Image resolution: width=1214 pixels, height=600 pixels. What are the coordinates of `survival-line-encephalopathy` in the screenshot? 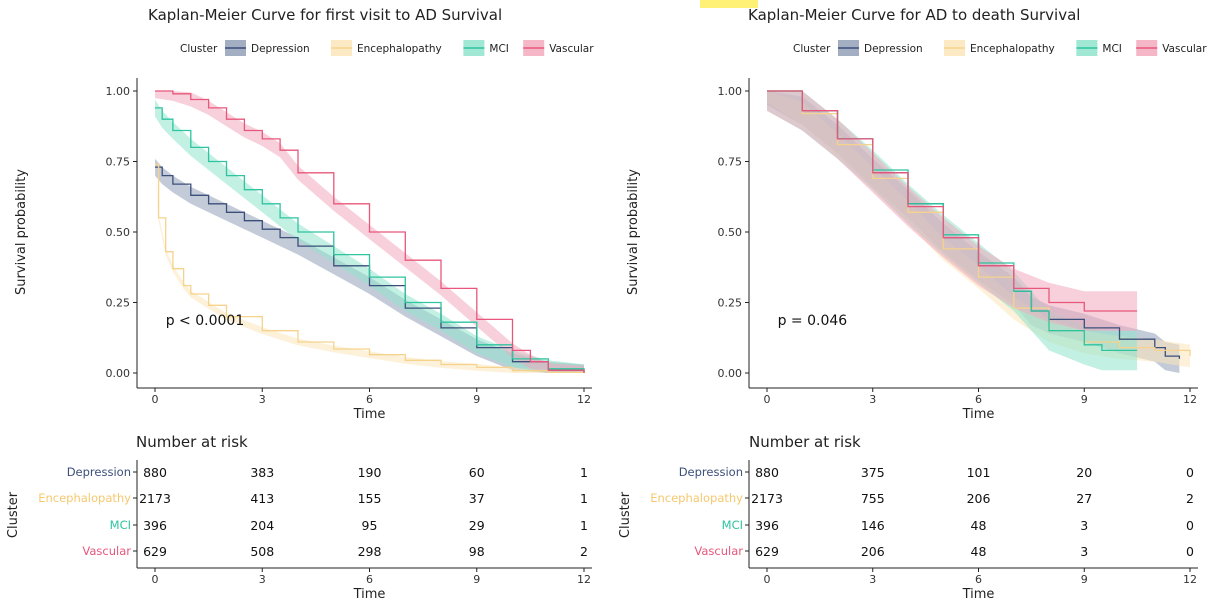 It's located at (370, 268).